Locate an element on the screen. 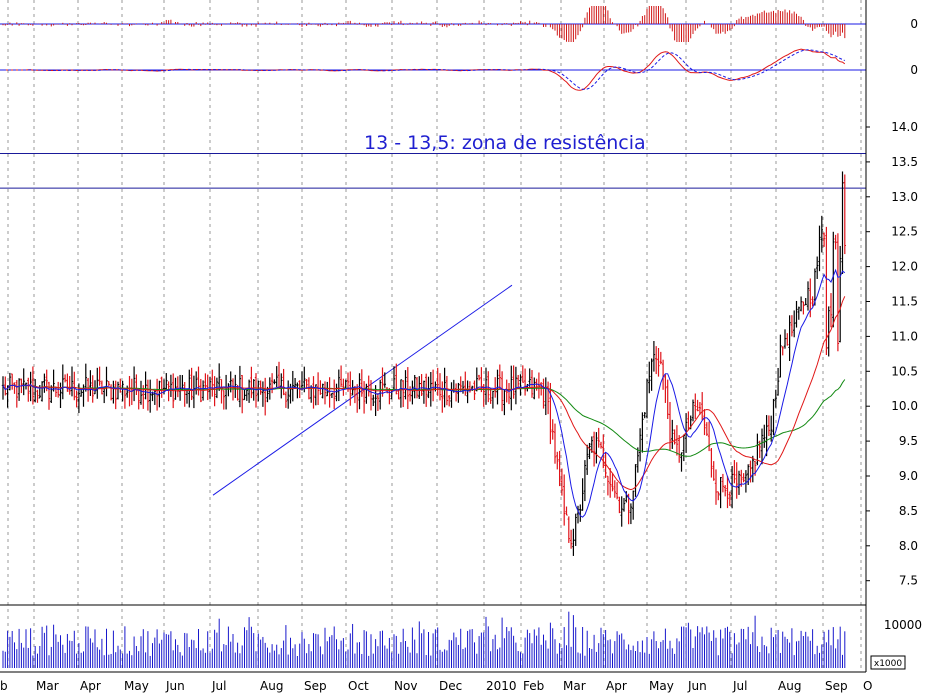  volume-multiplier-box is located at coordinates (888, 662).